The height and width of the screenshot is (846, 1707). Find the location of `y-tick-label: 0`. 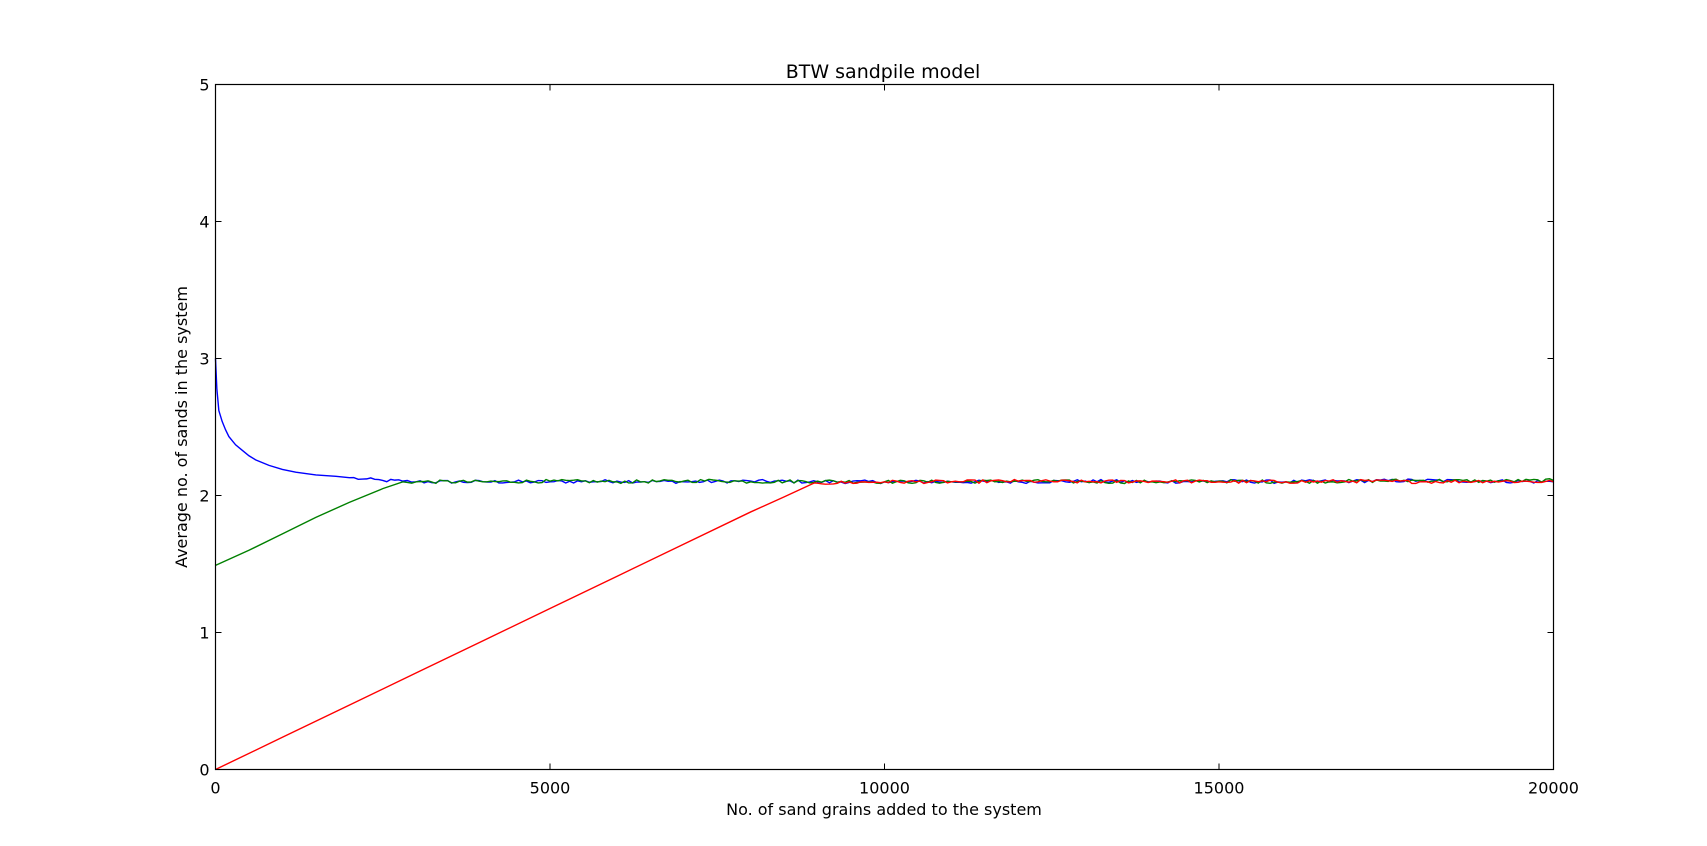

y-tick-label: 0 is located at coordinates (204, 770).